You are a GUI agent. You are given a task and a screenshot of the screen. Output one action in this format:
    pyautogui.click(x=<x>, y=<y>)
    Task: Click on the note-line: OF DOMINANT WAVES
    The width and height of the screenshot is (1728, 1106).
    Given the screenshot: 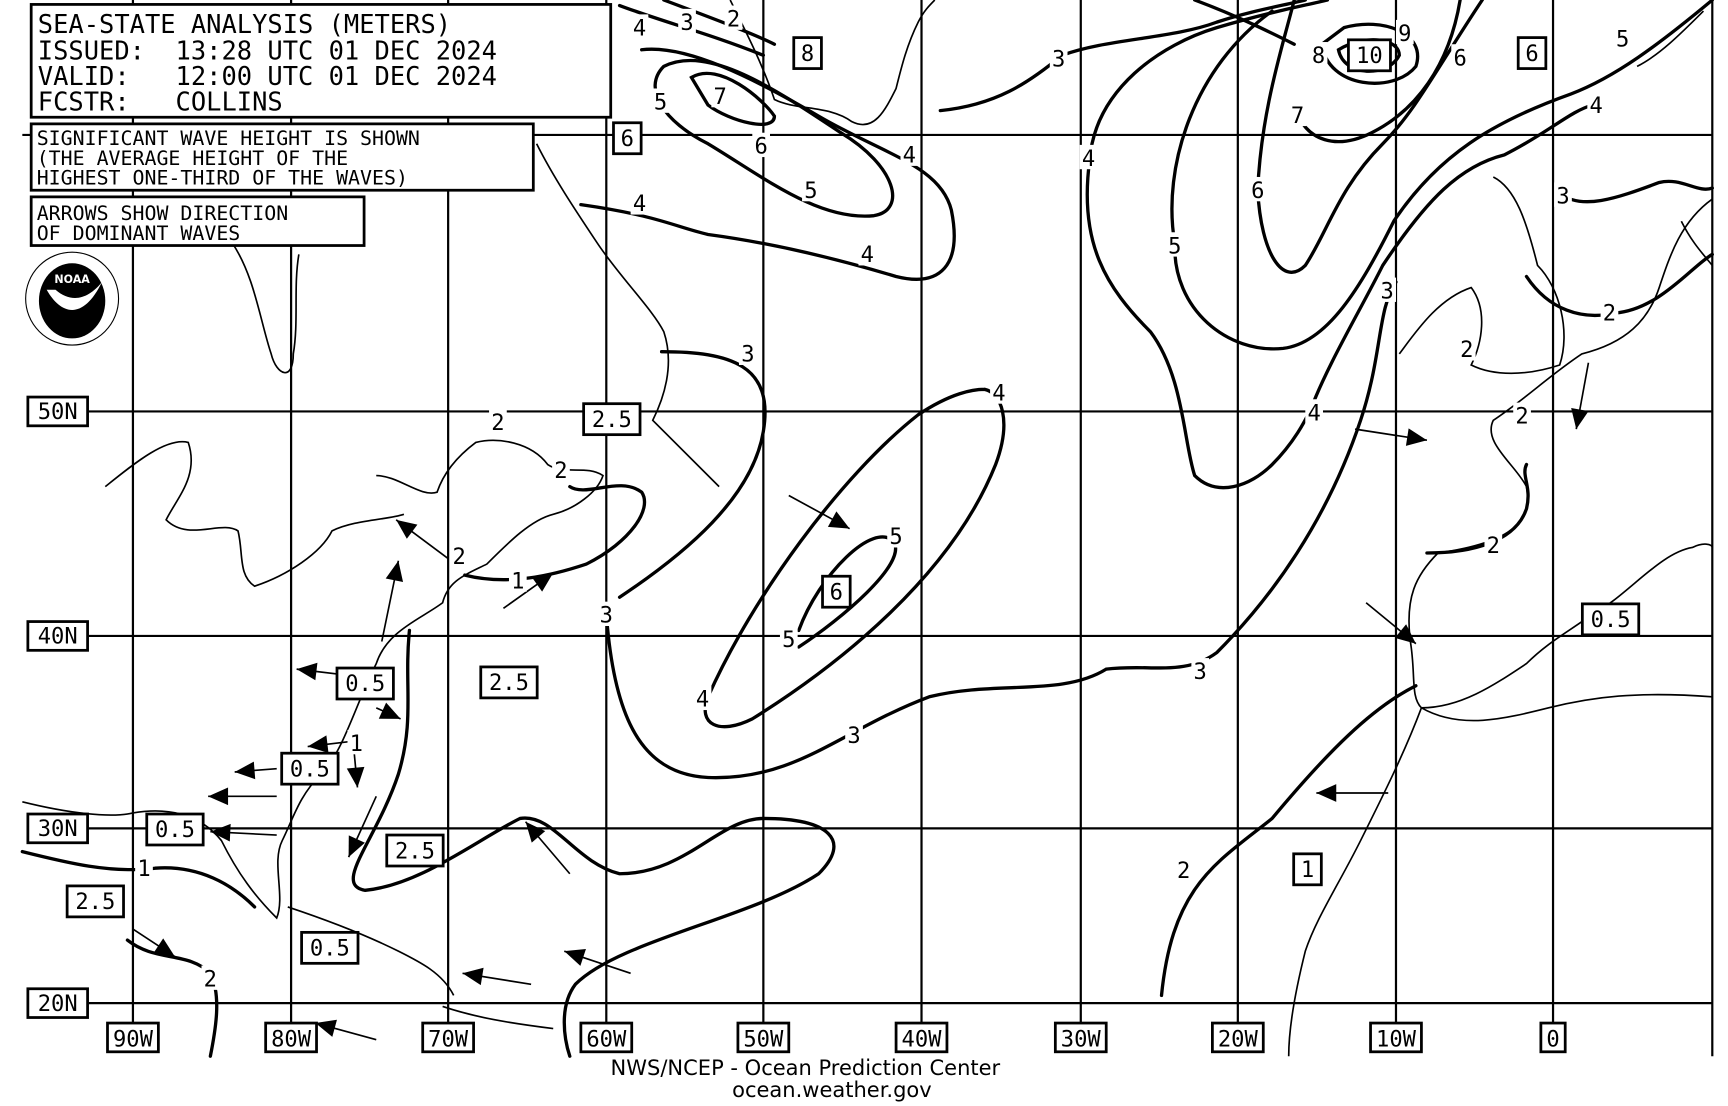 What is the action you would take?
    pyautogui.click(x=139, y=233)
    